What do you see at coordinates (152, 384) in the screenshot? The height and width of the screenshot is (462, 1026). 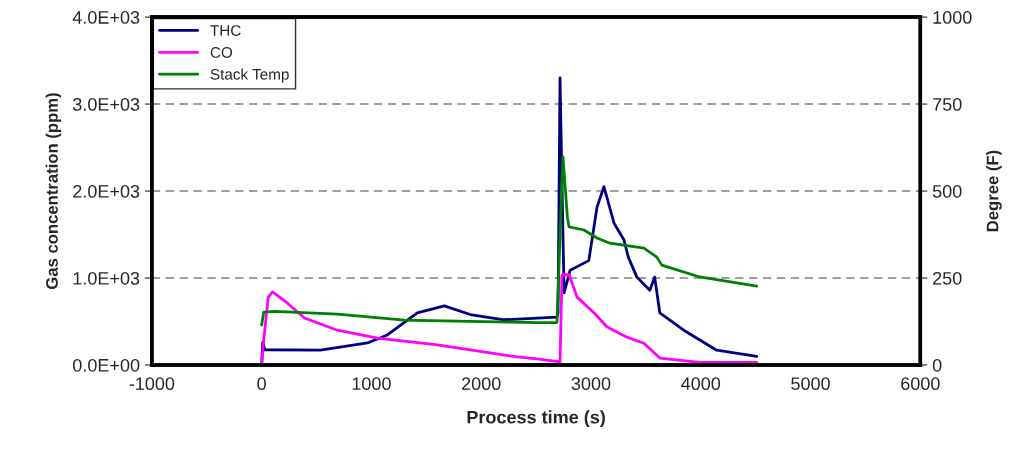 I see `x-tick-label: -1000` at bounding box center [152, 384].